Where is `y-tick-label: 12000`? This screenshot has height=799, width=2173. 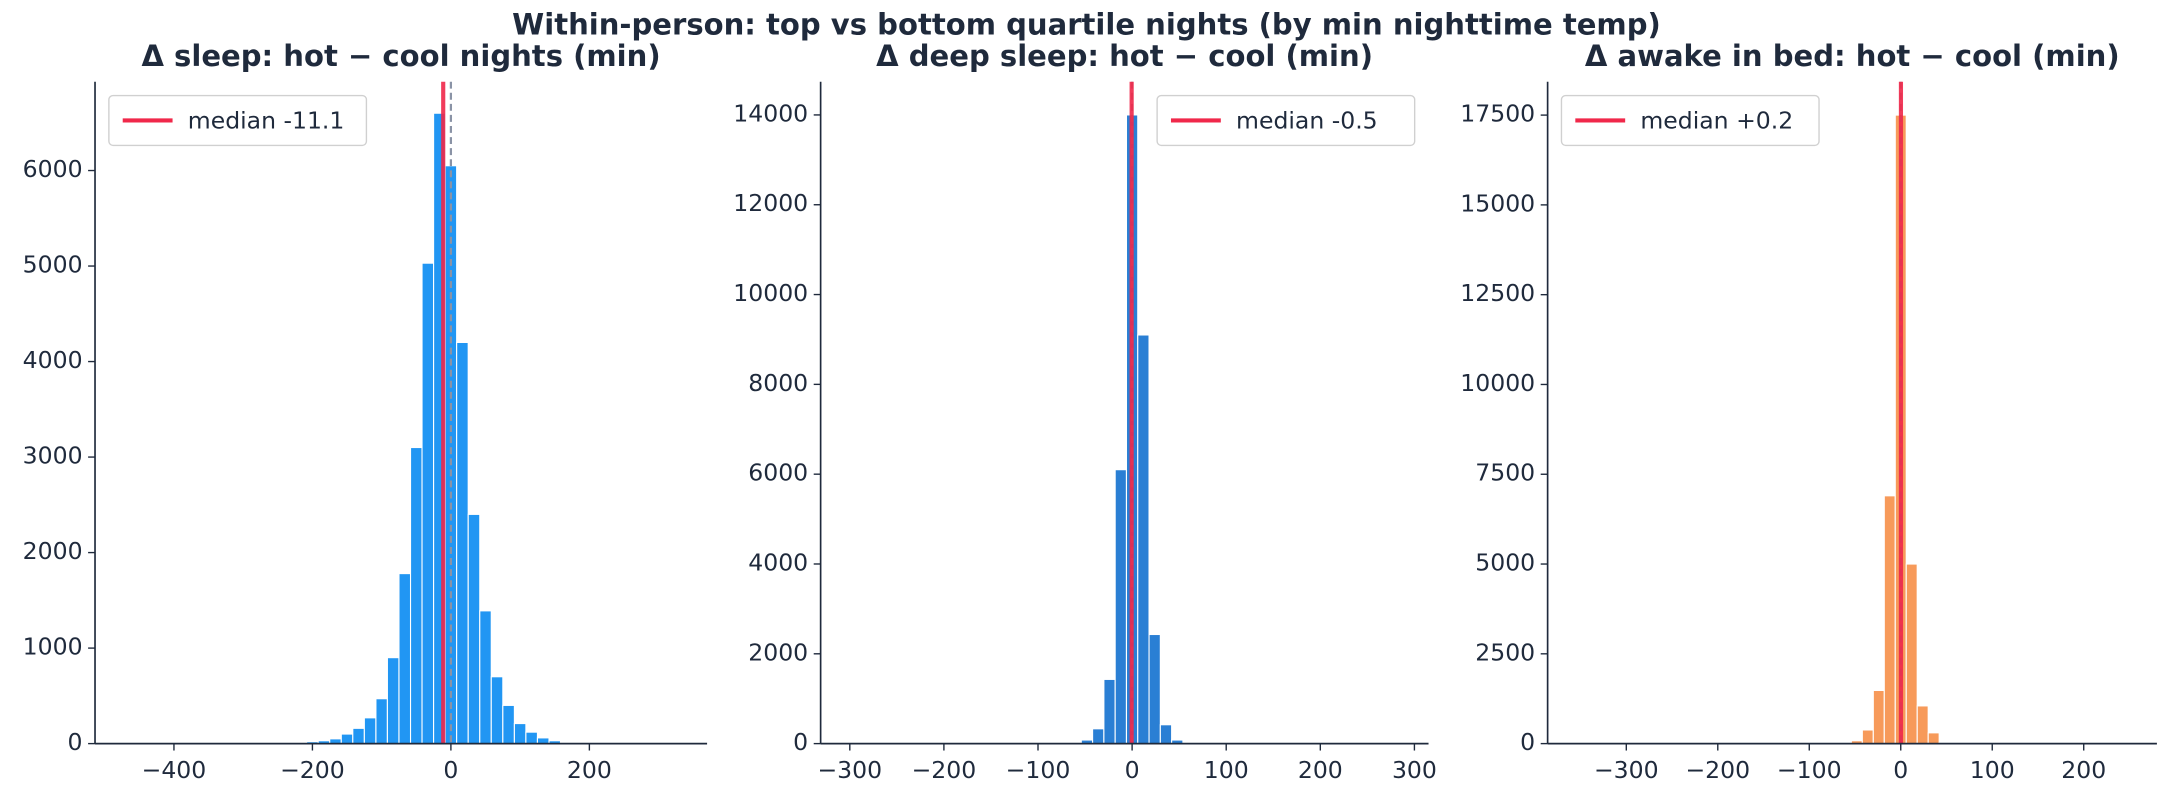 y-tick-label: 12000 is located at coordinates (770, 203).